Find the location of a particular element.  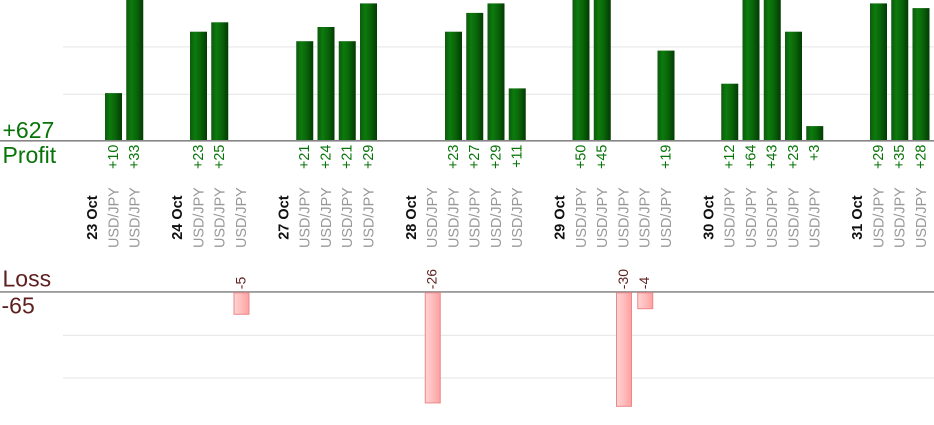

svg-text: +3 is located at coordinates (815, 153).